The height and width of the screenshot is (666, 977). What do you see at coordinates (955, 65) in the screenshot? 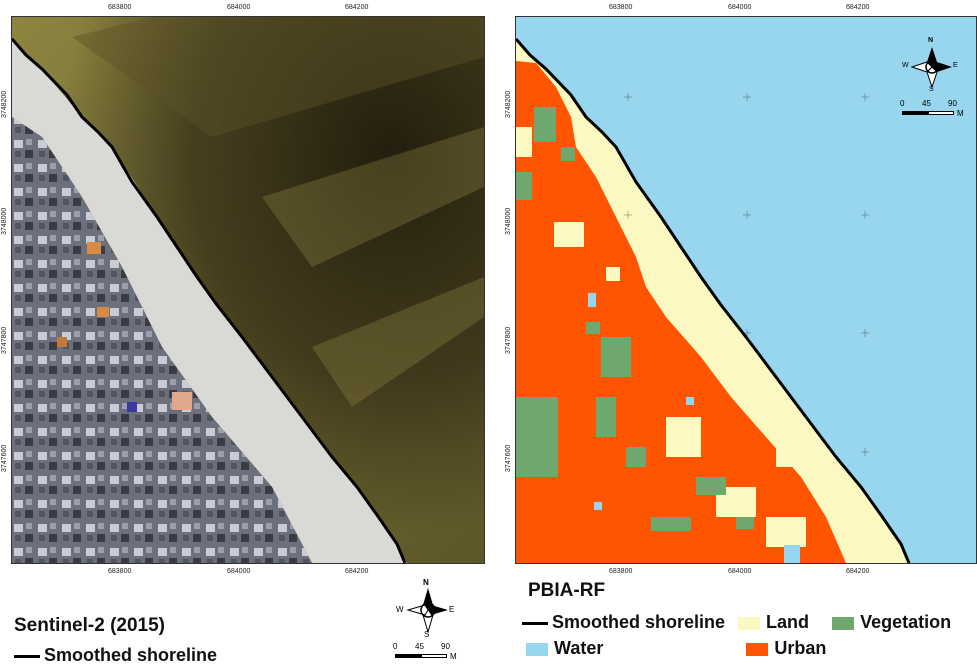
I see `right-compass-e: E` at bounding box center [955, 65].